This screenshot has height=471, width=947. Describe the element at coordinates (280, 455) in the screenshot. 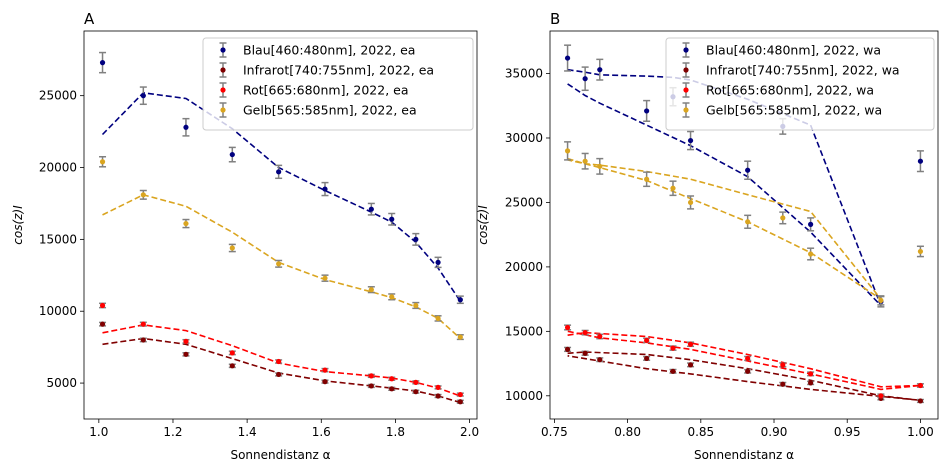

I see `panel-a-x-axis-label: Sonnendistanz α` at that location.